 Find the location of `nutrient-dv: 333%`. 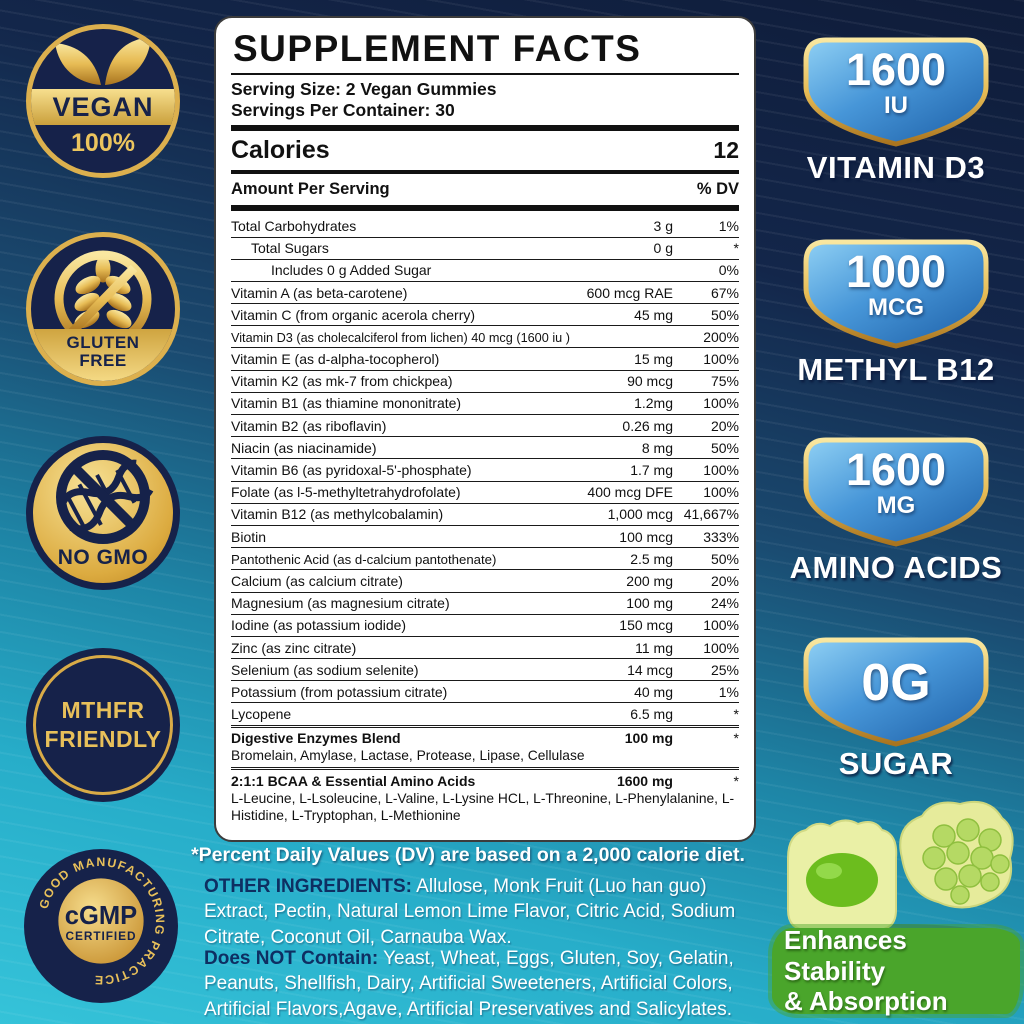

nutrient-dv: 333% is located at coordinates (721, 536).